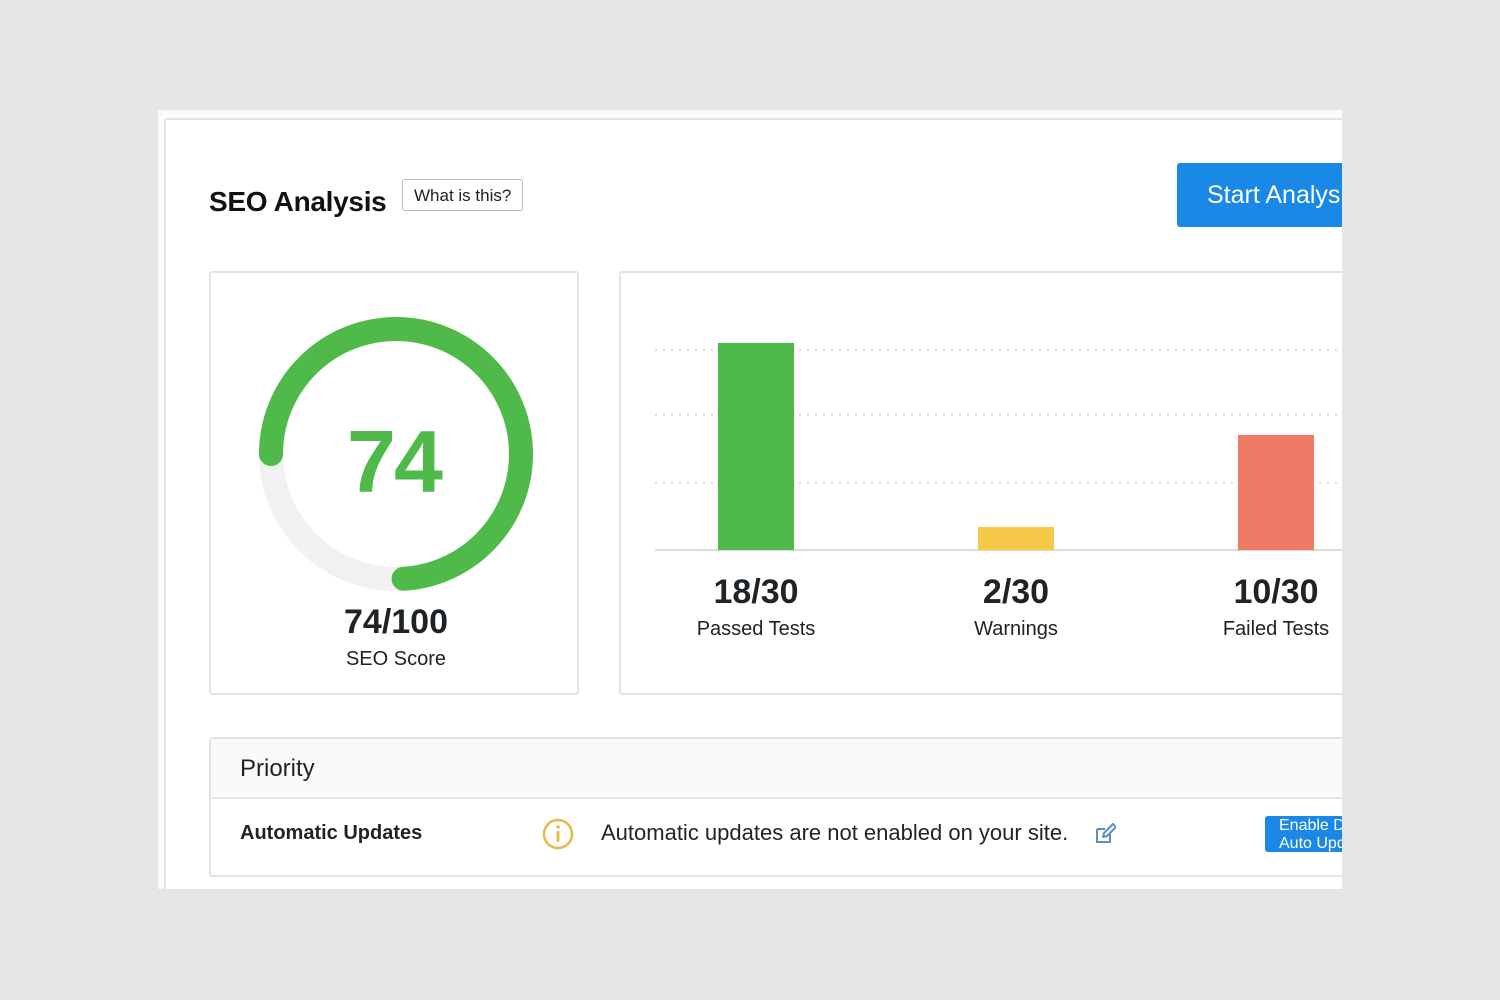  What do you see at coordinates (1016, 629) in the screenshot?
I see `bar-label: Warnings` at bounding box center [1016, 629].